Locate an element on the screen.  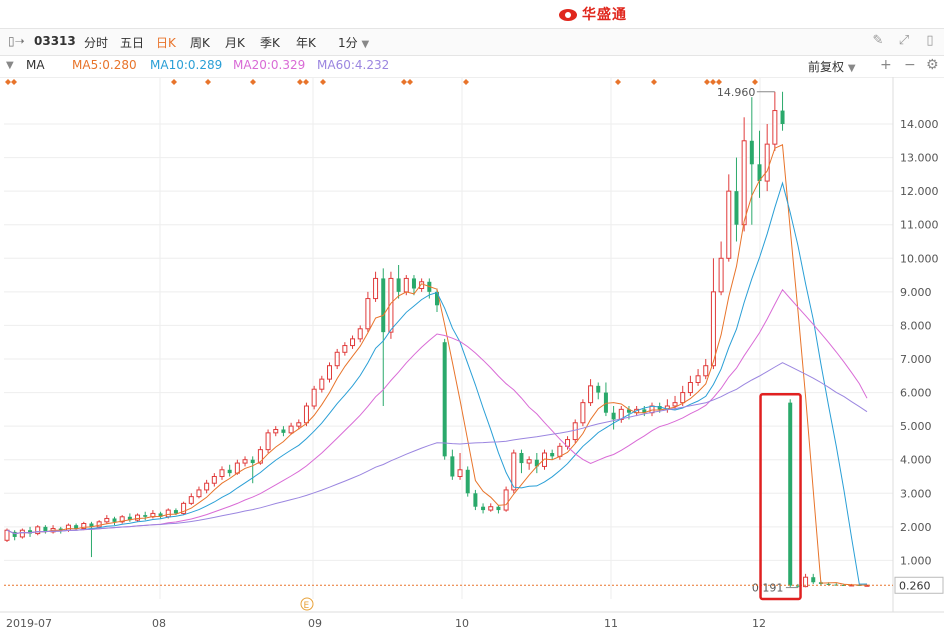
x-tick-label: 11 is located at coordinates (611, 623).